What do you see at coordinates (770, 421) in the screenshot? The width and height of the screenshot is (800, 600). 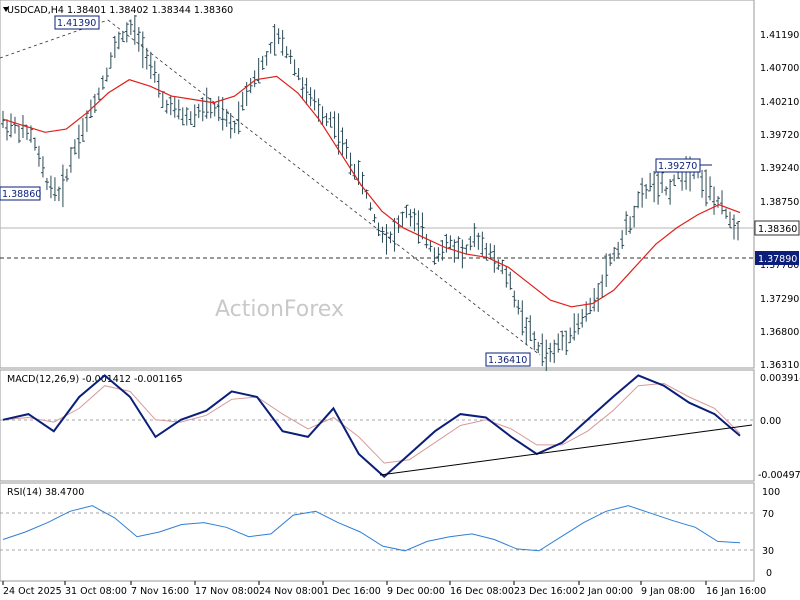 I see `y-tick: 0.00` at bounding box center [770, 421].